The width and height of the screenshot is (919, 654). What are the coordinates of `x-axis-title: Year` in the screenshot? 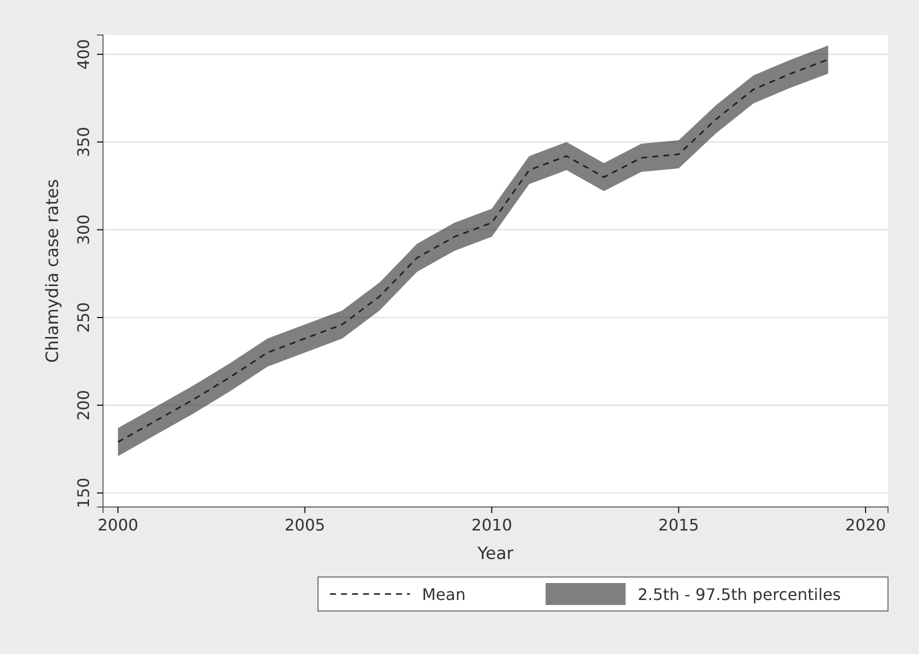 It's located at (495, 554).